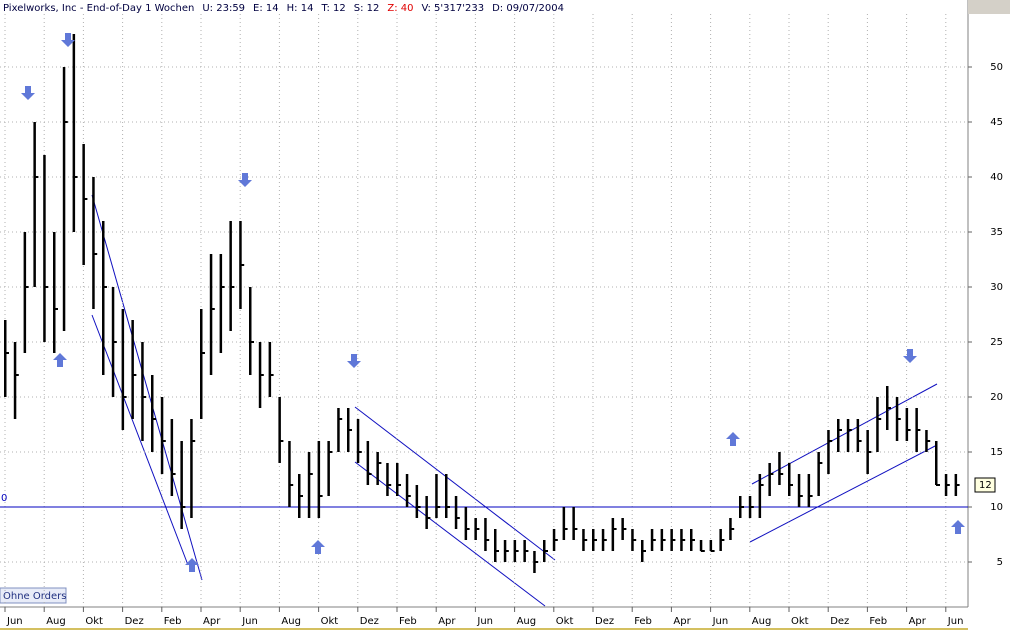 Image resolution: width=1010 pixels, height=634 pixels. I want to click on header-field: V: 5'317'233, so click(452, 8).